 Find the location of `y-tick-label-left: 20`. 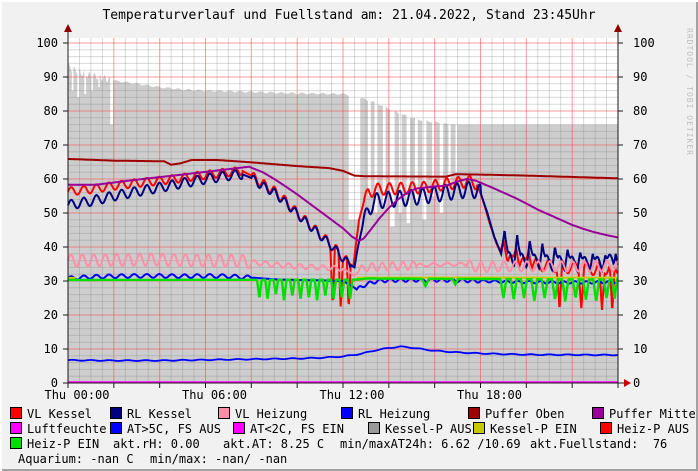

y-tick-label-left: 20 is located at coordinates (50, 315).